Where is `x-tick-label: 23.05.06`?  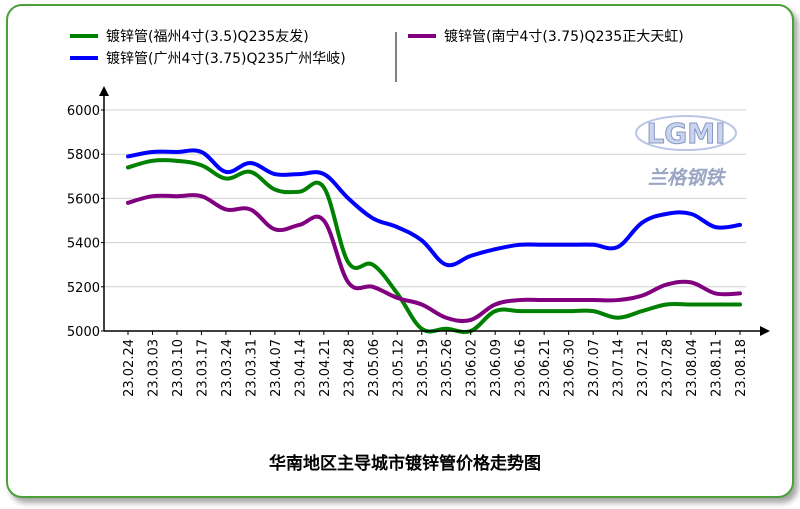
x-tick-label: 23.05.06 is located at coordinates (374, 368).